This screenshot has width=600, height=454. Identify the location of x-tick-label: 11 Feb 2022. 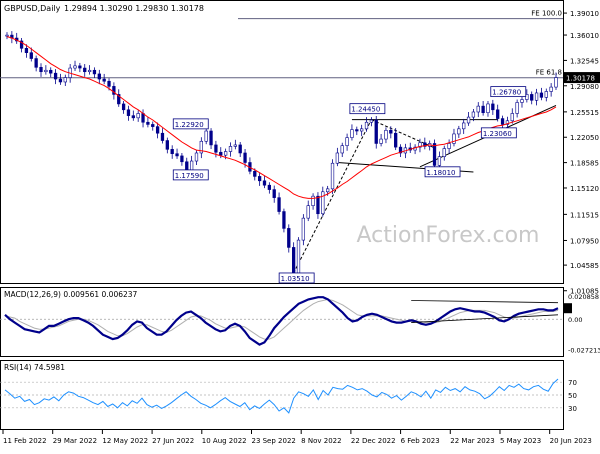
(25, 441).